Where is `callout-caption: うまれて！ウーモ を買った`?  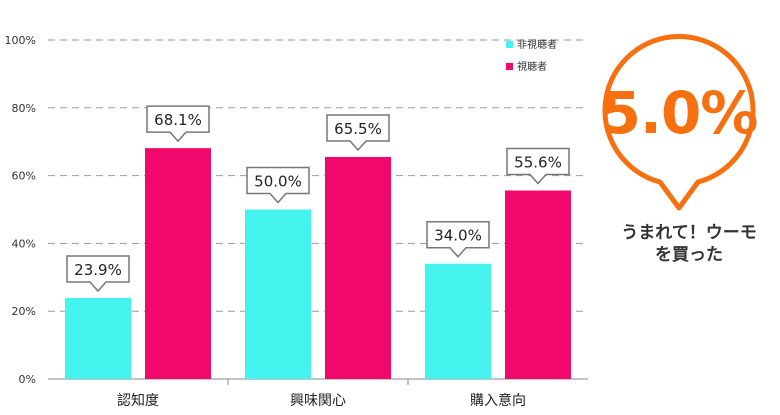
callout-caption: うまれて！ウーモ を買った is located at coordinates (689, 244).